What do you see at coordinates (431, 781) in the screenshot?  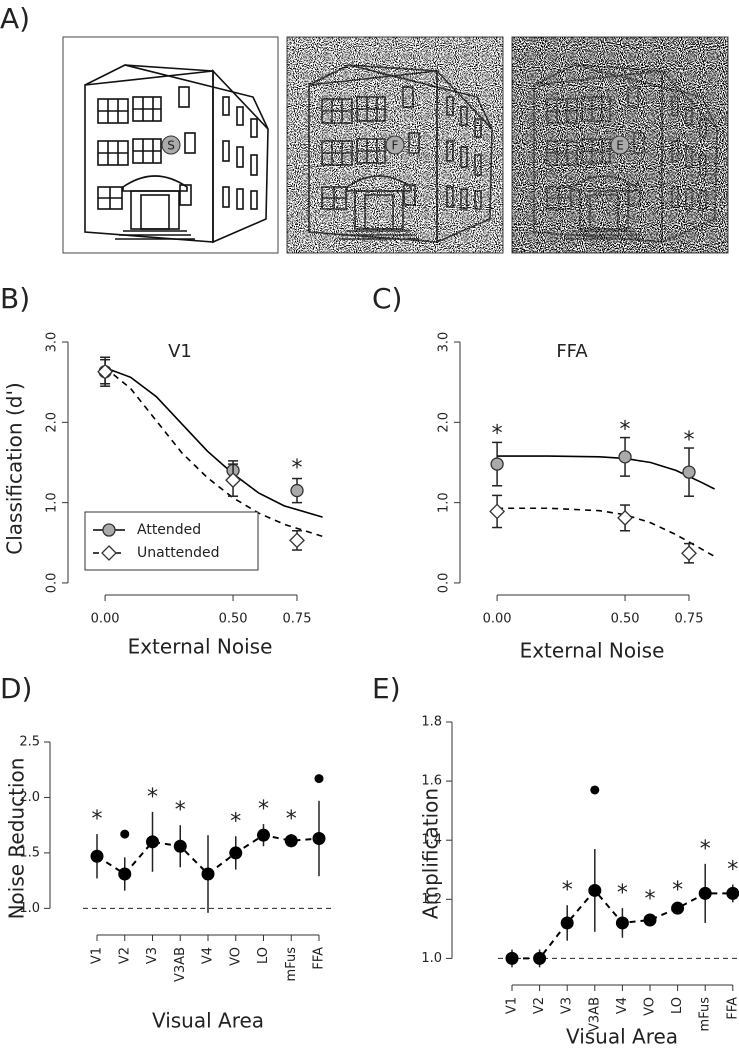 I see `y-tick-label: 1.6` at bounding box center [431, 781].